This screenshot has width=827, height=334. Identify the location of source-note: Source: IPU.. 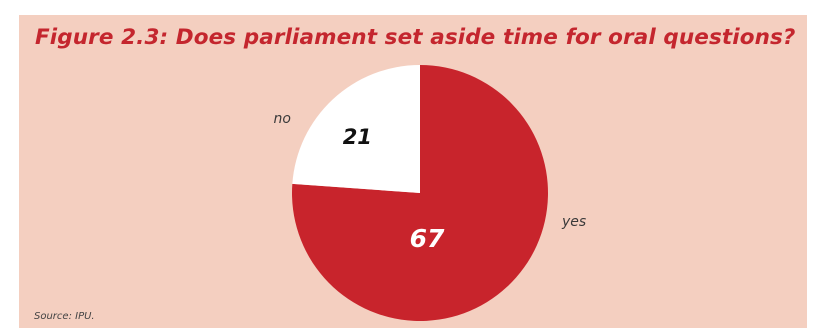
(64, 316).